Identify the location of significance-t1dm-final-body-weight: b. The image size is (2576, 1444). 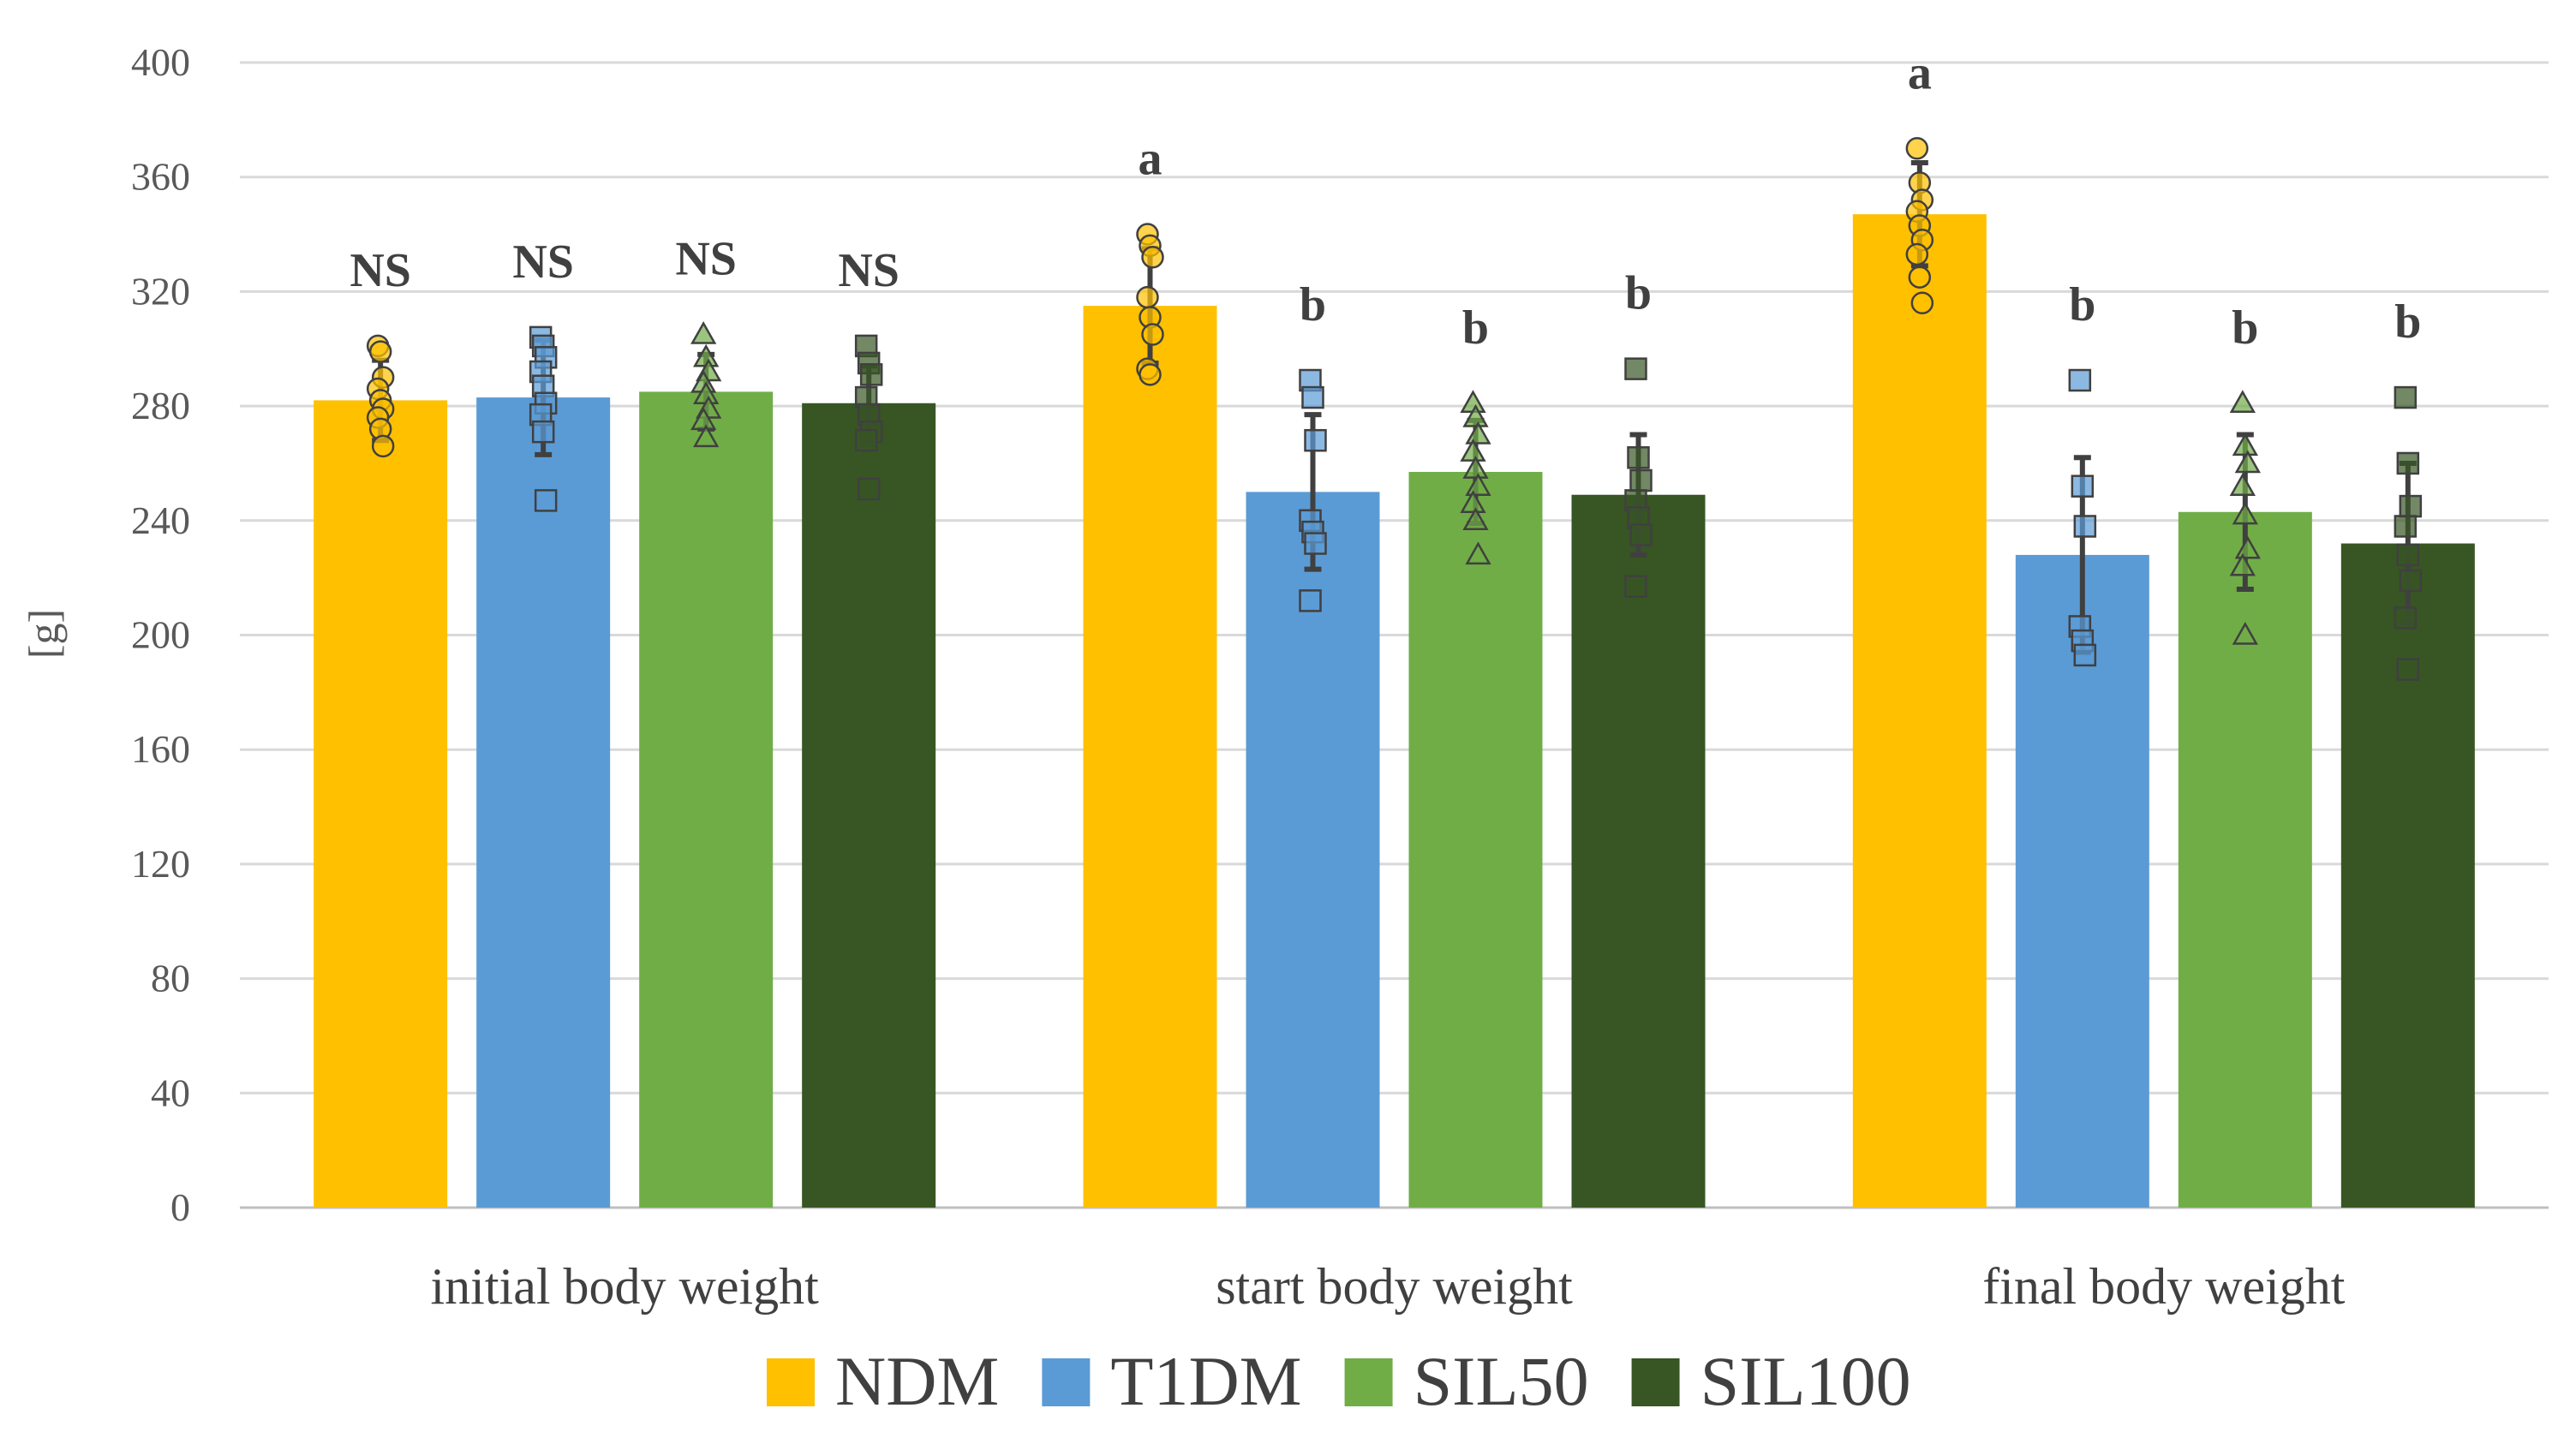
(2082, 305).